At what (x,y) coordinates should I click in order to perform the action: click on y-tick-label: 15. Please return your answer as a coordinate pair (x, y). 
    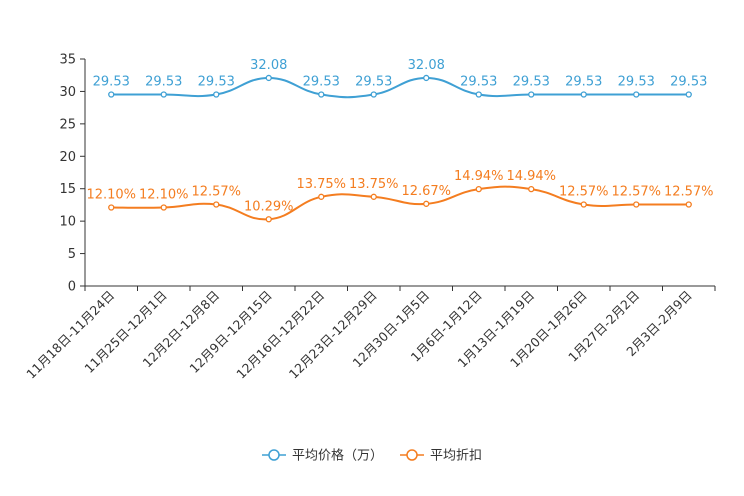
    Looking at the image, I should click on (67, 189).